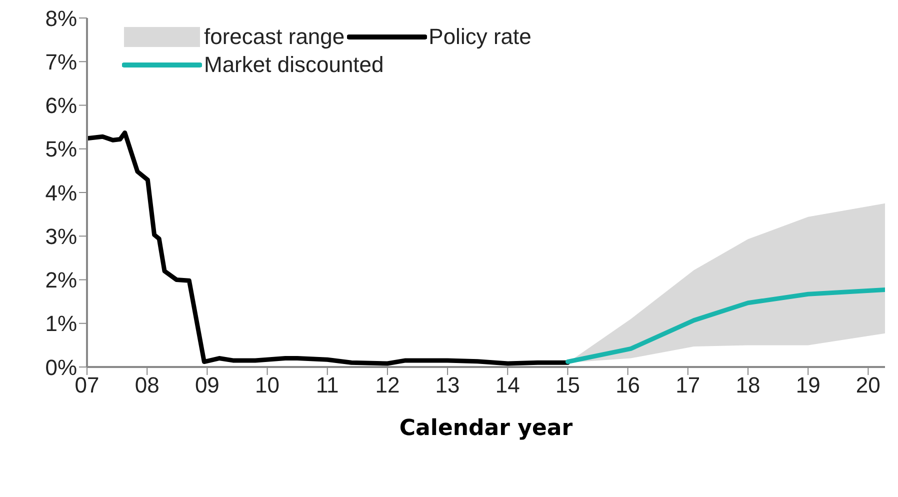 Image resolution: width=898 pixels, height=497 pixels. I want to click on x-tick-label: 14, so click(507, 385).